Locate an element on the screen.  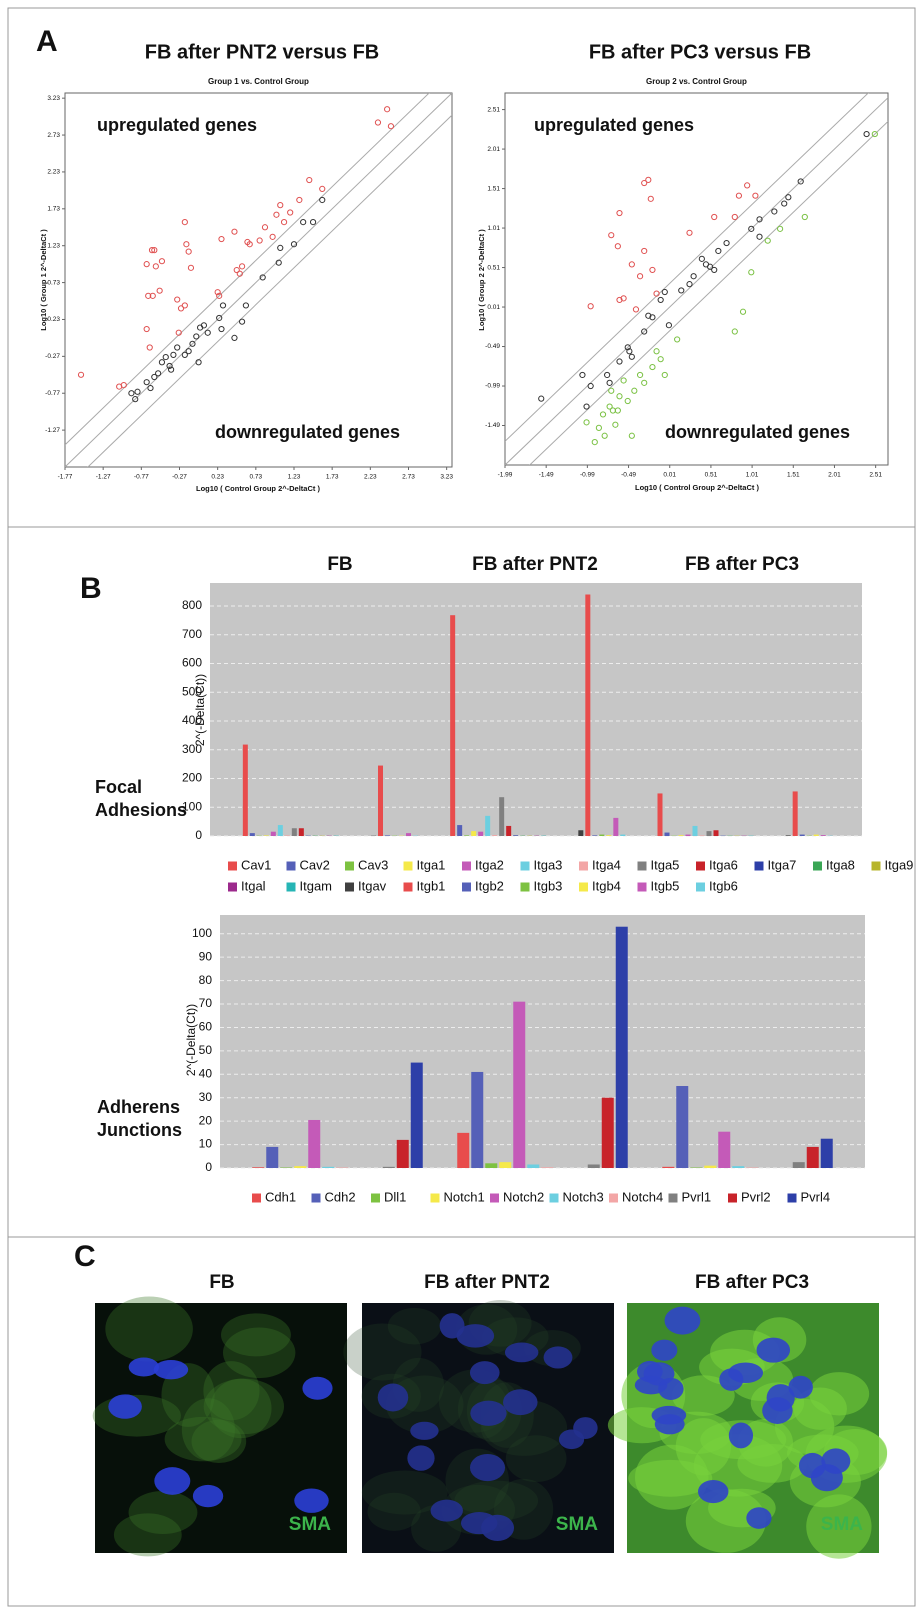
x-tick-label: -1.27 is located at coordinates (103, 477).